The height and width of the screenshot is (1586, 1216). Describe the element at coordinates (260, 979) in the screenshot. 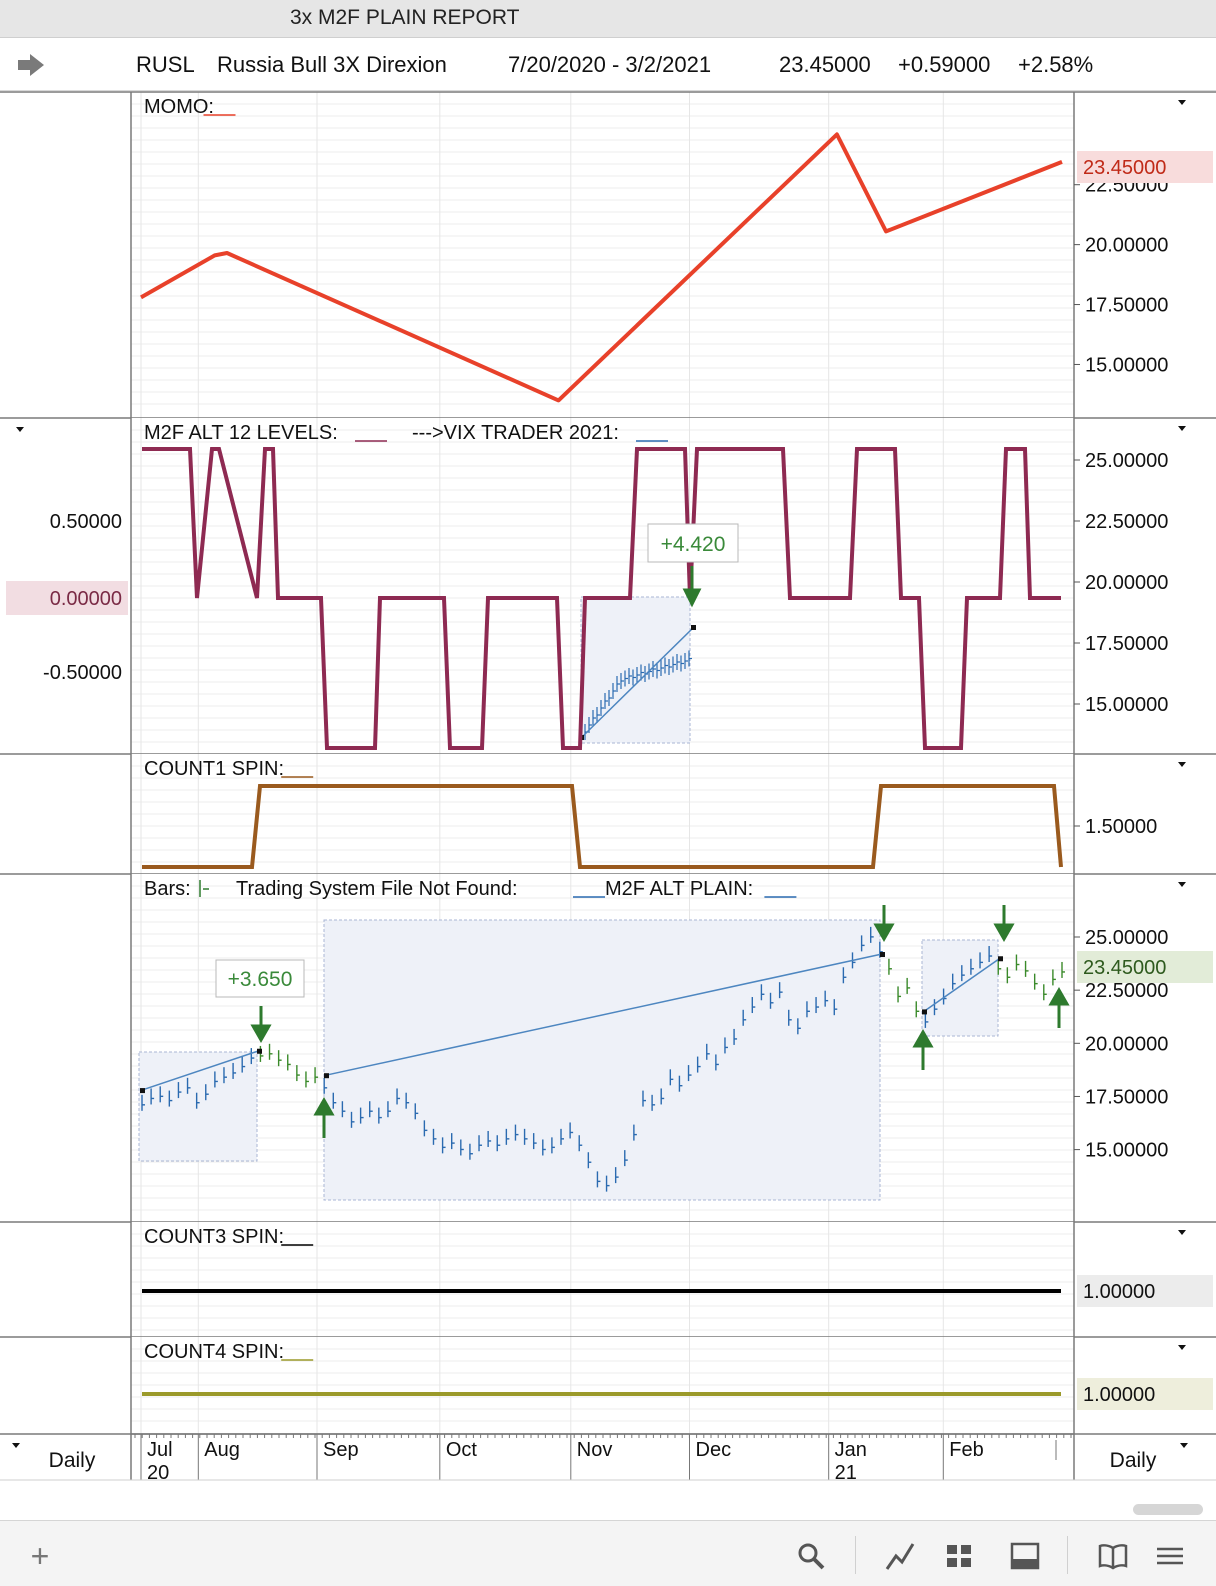

I see `trade-gain-label: +3.650` at that location.